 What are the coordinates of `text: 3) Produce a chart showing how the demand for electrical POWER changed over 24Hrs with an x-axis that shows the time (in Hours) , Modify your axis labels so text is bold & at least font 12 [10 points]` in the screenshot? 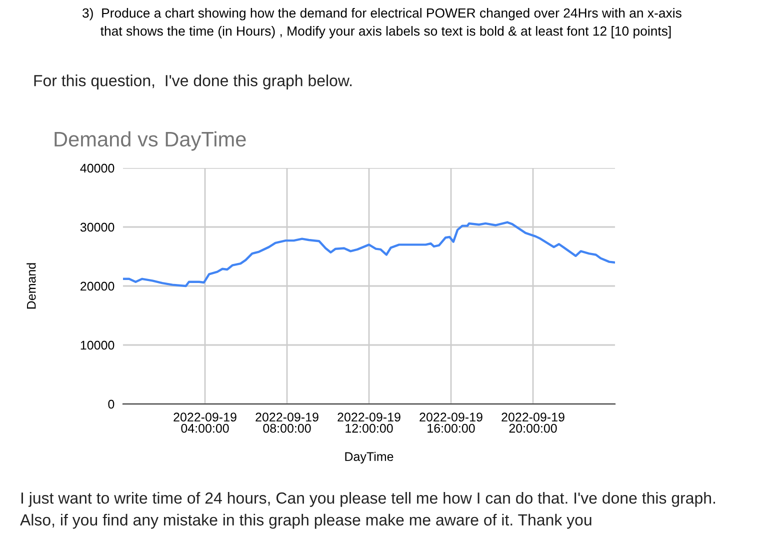 It's located at (382, 23).